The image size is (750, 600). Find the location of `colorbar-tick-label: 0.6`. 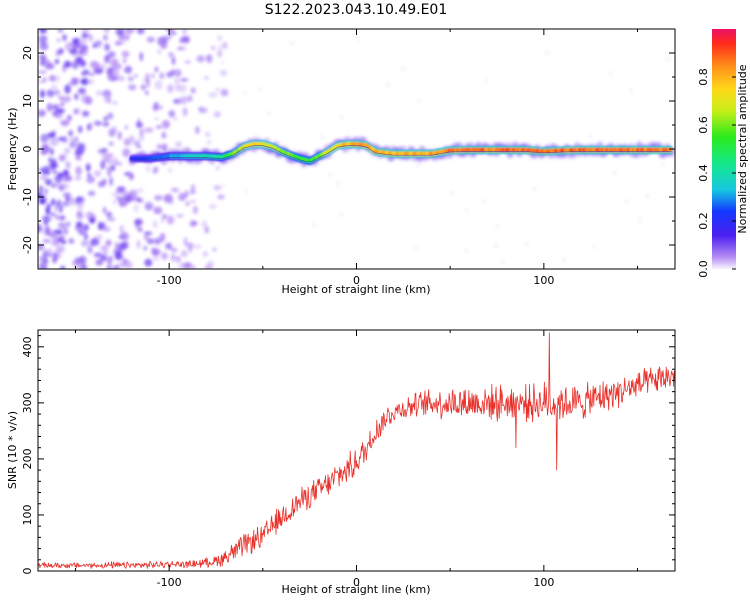

colorbar-tick-label: 0.6 is located at coordinates (703, 125).